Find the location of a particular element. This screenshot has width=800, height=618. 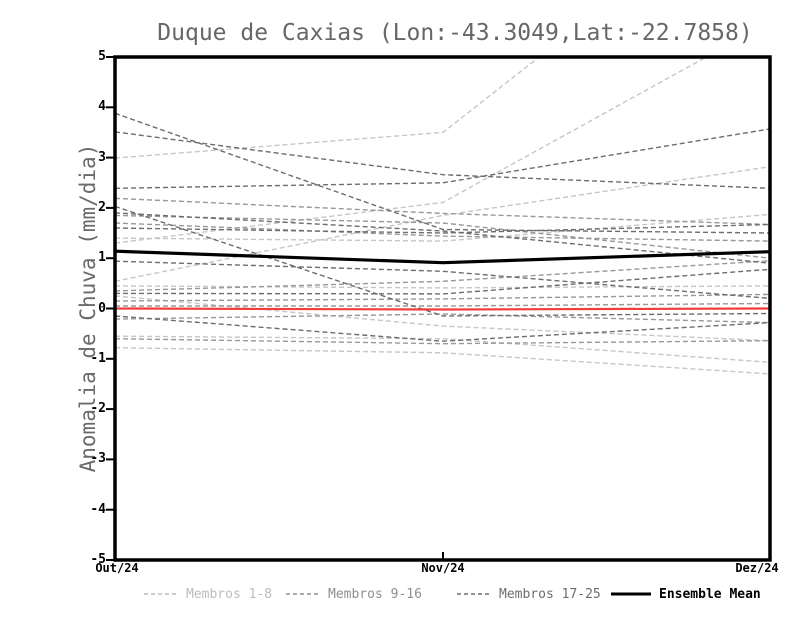

legend-label: Membros 1-8 is located at coordinates (229, 594).